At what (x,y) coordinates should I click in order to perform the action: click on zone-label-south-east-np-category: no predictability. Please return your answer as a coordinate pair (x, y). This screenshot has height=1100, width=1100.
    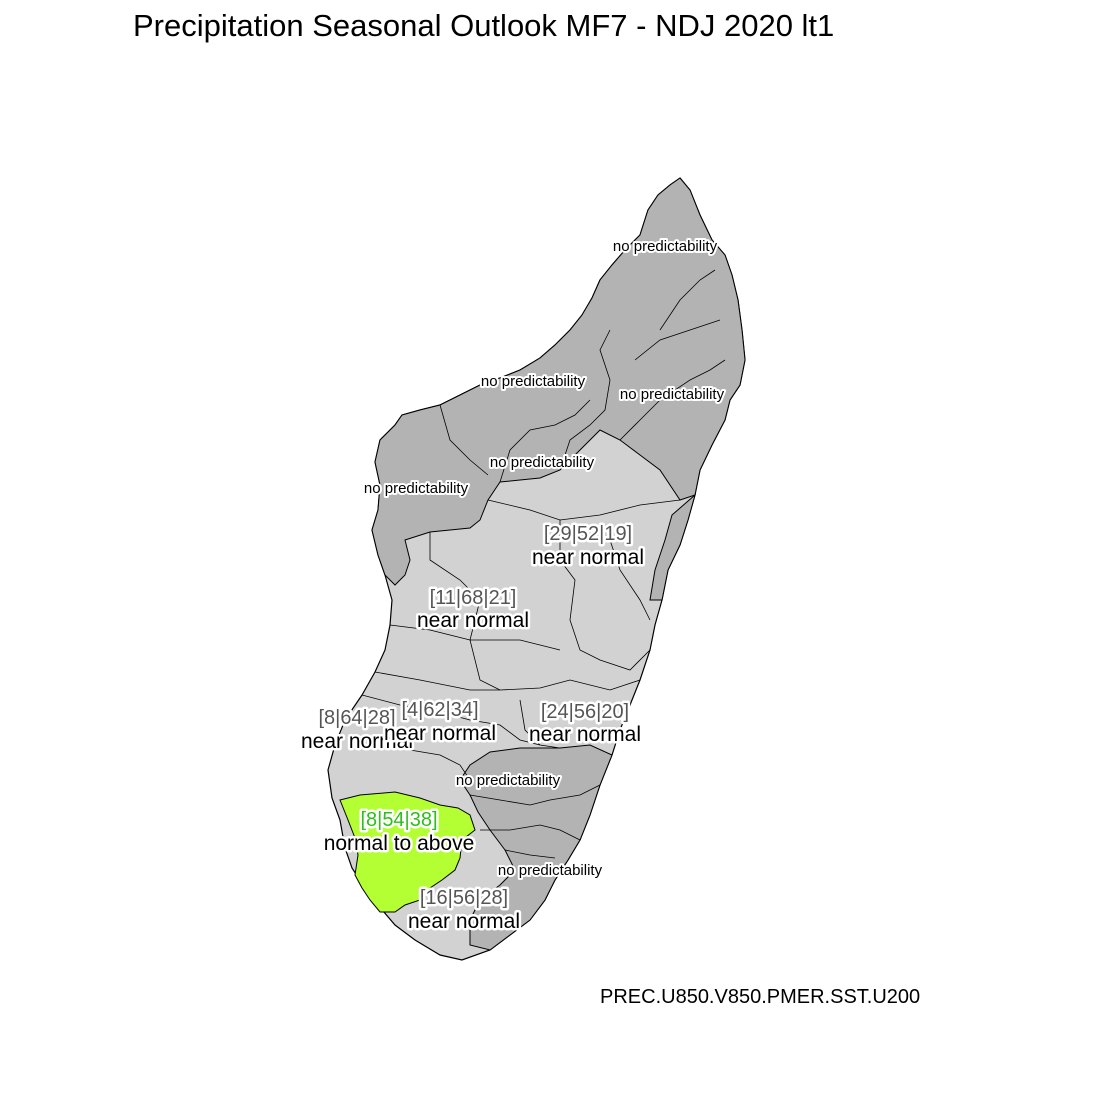
    Looking at the image, I should click on (550, 870).